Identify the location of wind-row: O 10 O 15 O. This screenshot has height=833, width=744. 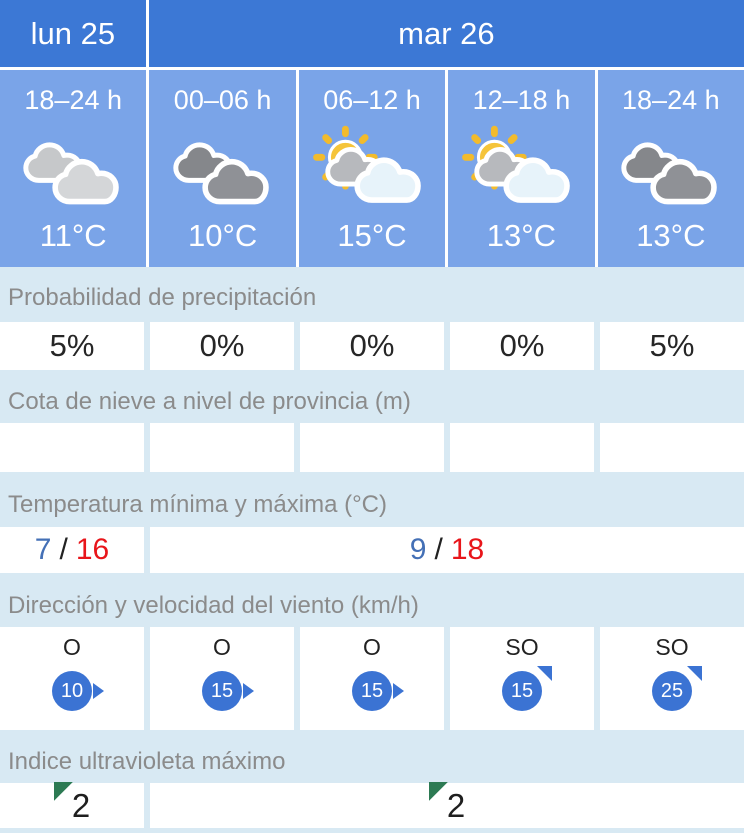
(372, 678).